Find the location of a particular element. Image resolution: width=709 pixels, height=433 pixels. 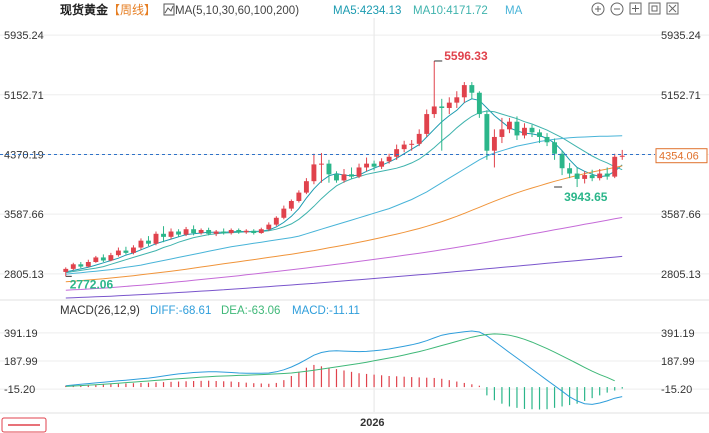

macd-params-label: MACD(26,12,9) is located at coordinates (100, 311).